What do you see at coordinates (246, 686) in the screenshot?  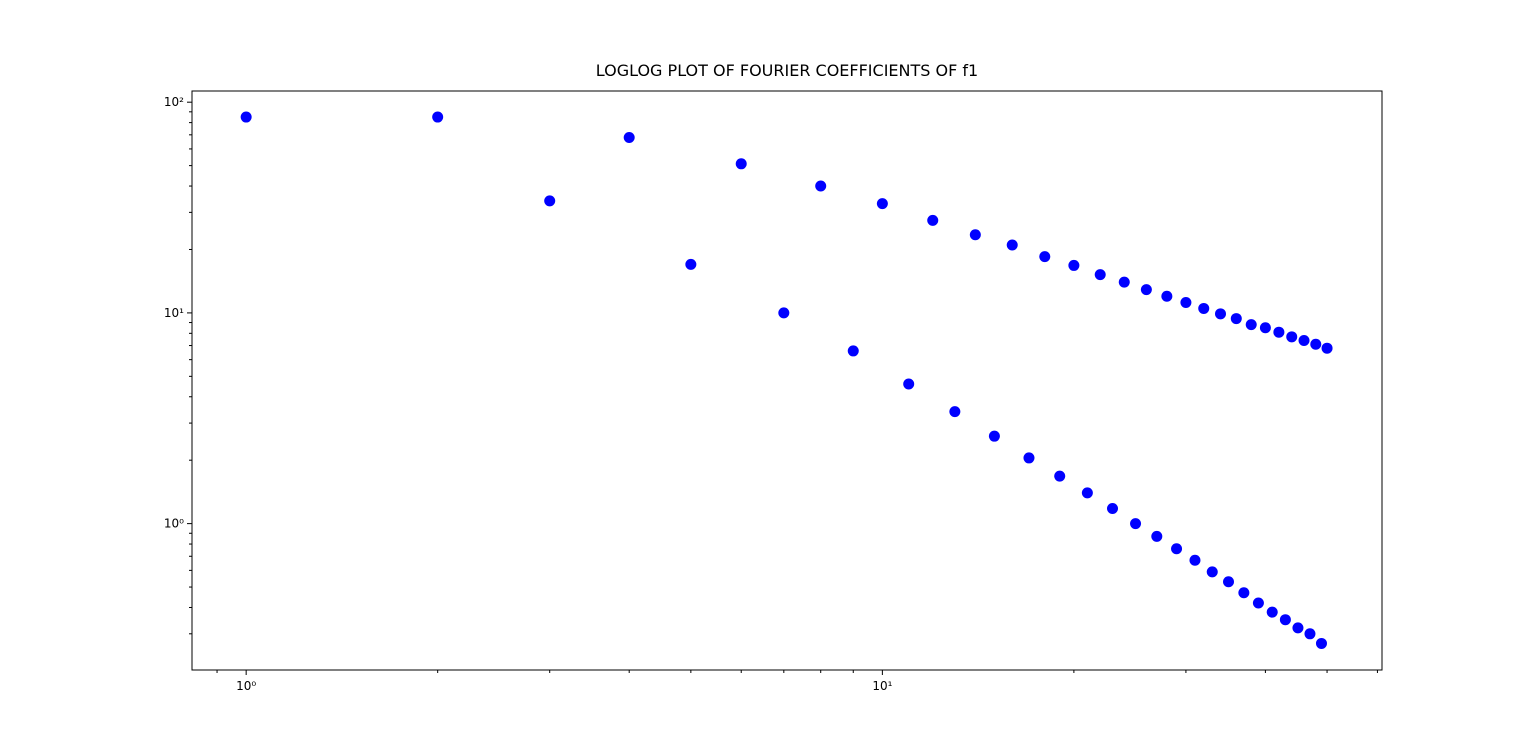 I see `x-tick-label: 10⁰` at bounding box center [246, 686].